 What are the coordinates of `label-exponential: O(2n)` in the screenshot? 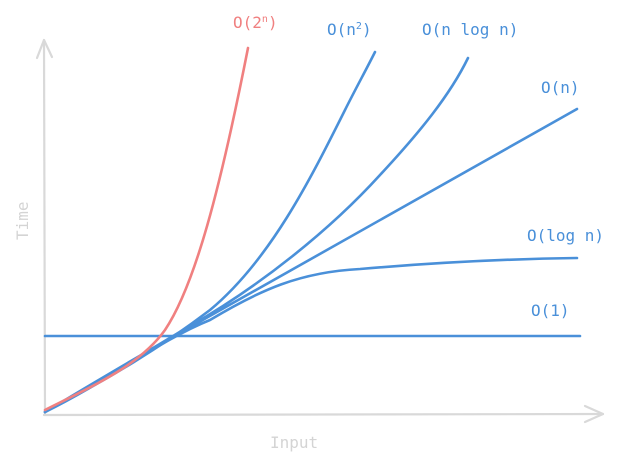 It's located at (255, 22).